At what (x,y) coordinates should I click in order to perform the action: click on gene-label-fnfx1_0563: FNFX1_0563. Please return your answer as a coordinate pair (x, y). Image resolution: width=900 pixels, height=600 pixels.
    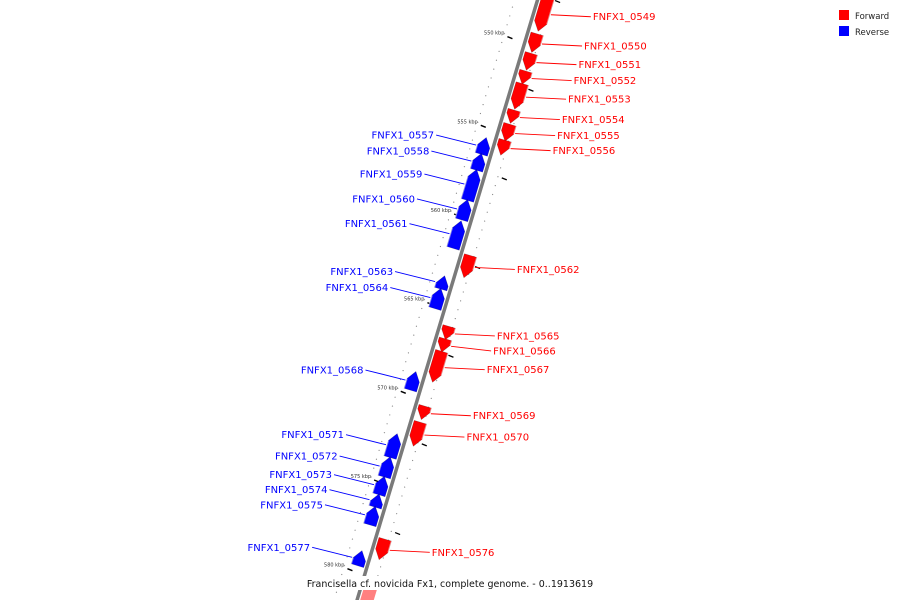
    Looking at the image, I should click on (361, 272).